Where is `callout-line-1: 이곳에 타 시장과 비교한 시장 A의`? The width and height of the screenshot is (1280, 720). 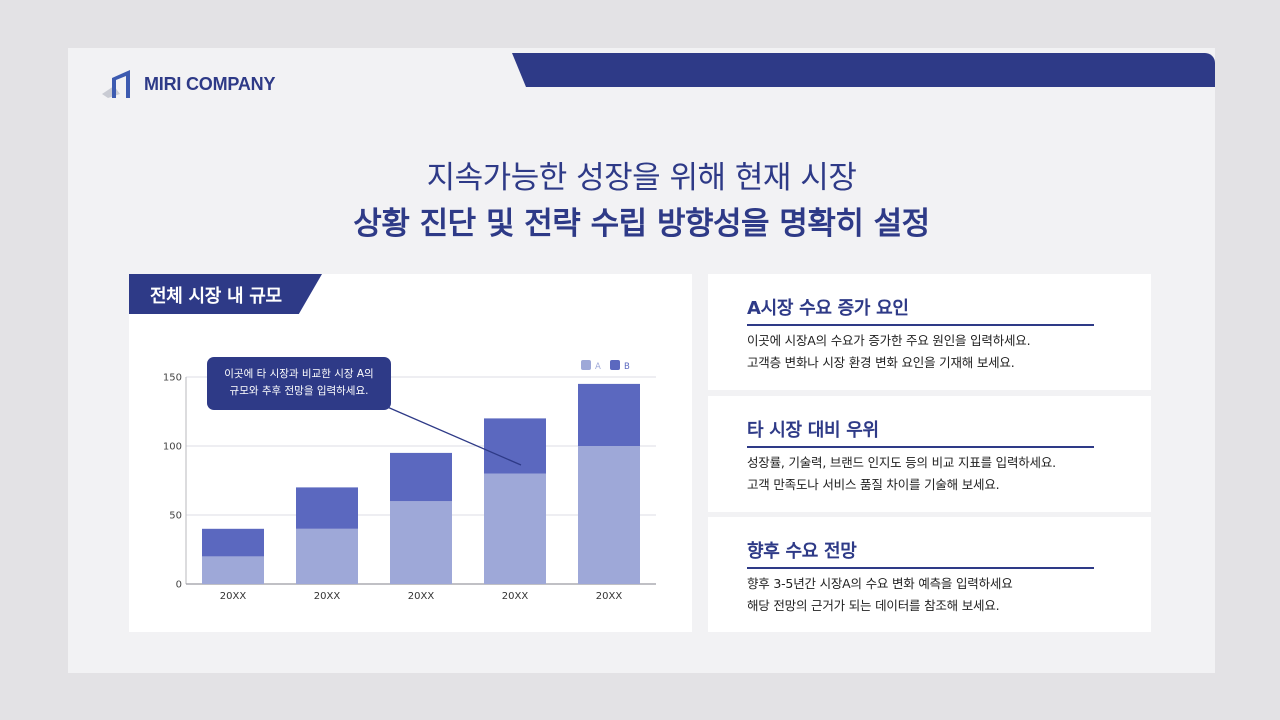 callout-line-1: 이곳에 타 시장과 비교한 시장 A의 is located at coordinates (299, 374).